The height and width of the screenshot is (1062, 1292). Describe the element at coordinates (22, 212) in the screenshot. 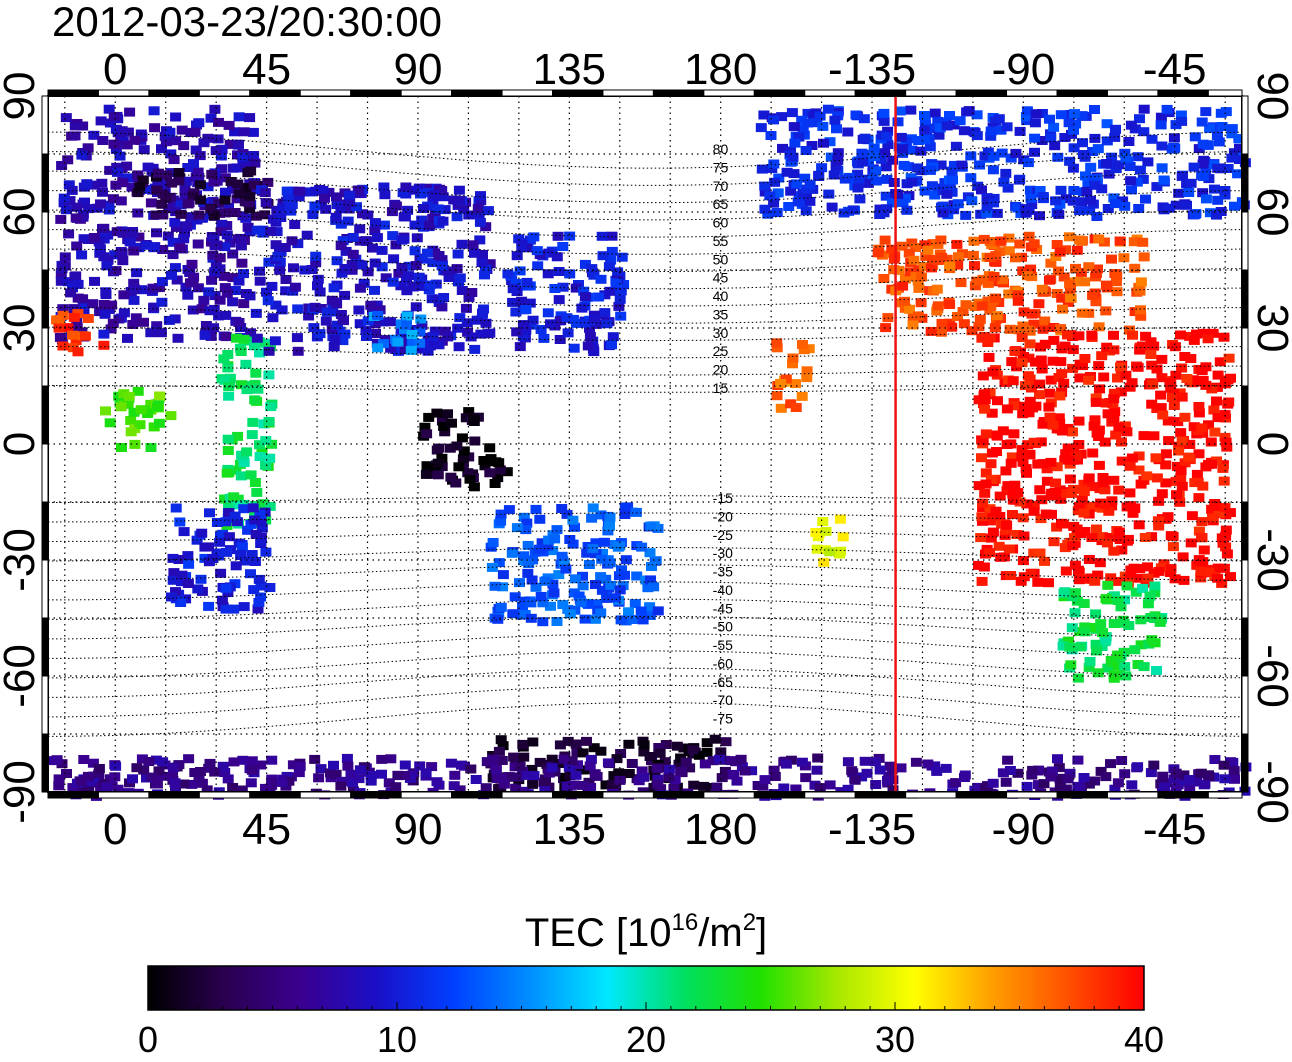

I see `latitude-tick-label: 60` at that location.